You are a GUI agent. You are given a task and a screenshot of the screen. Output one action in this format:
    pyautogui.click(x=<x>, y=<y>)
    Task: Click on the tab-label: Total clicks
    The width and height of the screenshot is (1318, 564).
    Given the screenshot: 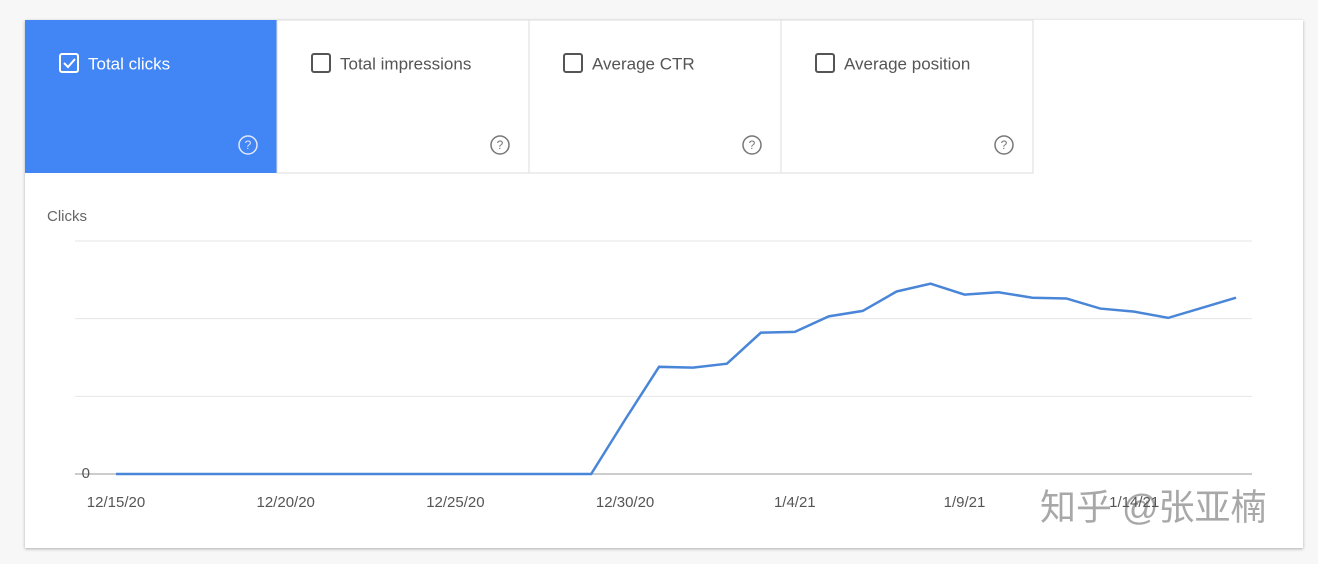 What is the action you would take?
    pyautogui.click(x=129, y=63)
    